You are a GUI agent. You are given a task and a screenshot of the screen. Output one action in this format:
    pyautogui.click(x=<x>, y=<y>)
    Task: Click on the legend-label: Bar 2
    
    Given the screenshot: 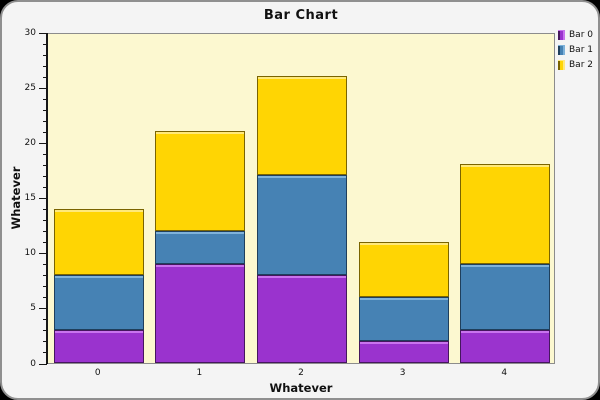 What is the action you would take?
    pyautogui.click(x=581, y=64)
    